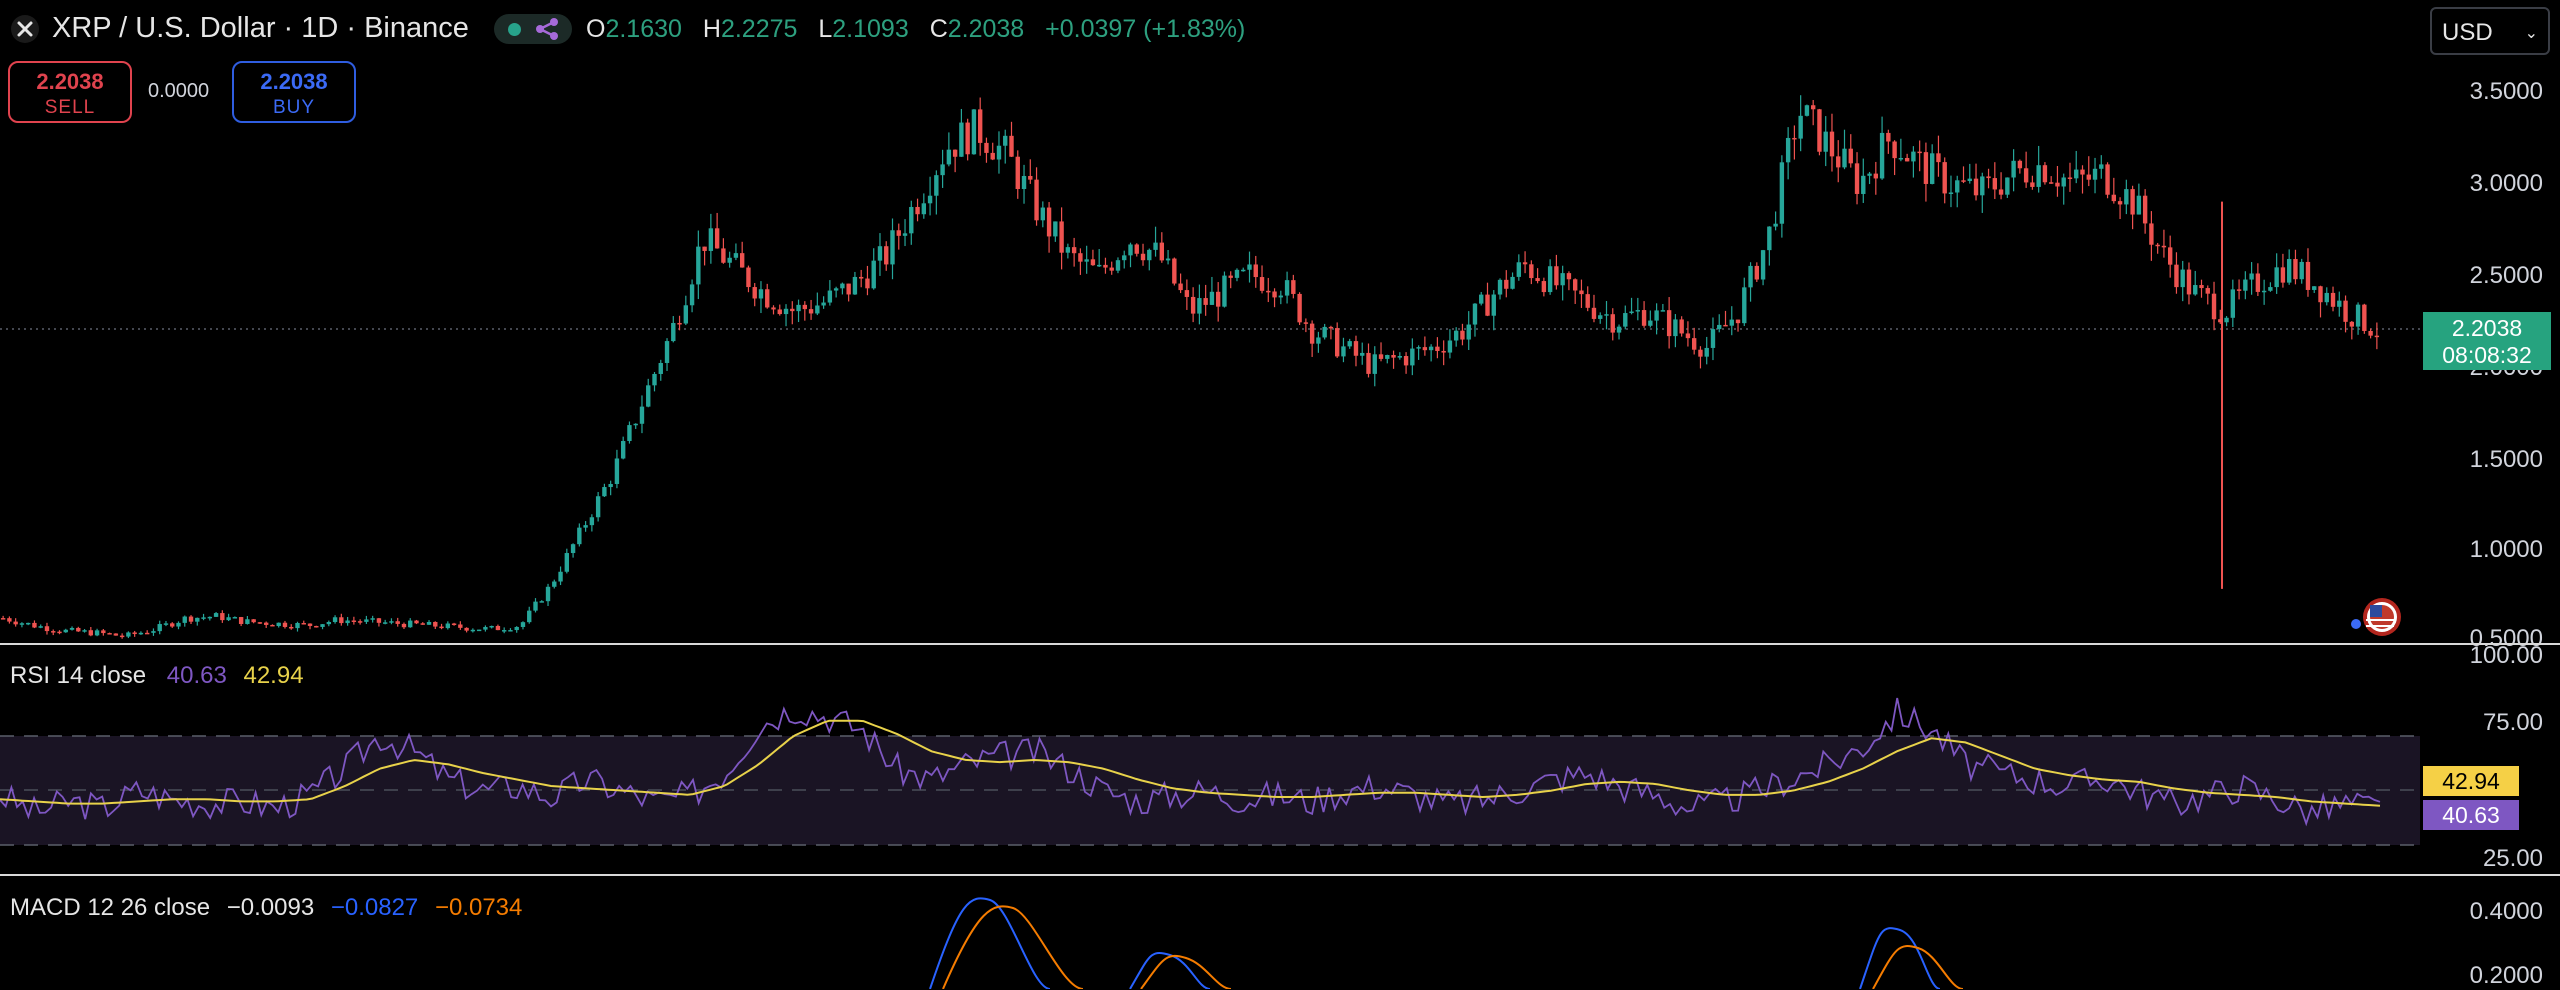  Describe the element at coordinates (273, 675) in the screenshot. I see `rsi-ma-value: 42.94` at that location.